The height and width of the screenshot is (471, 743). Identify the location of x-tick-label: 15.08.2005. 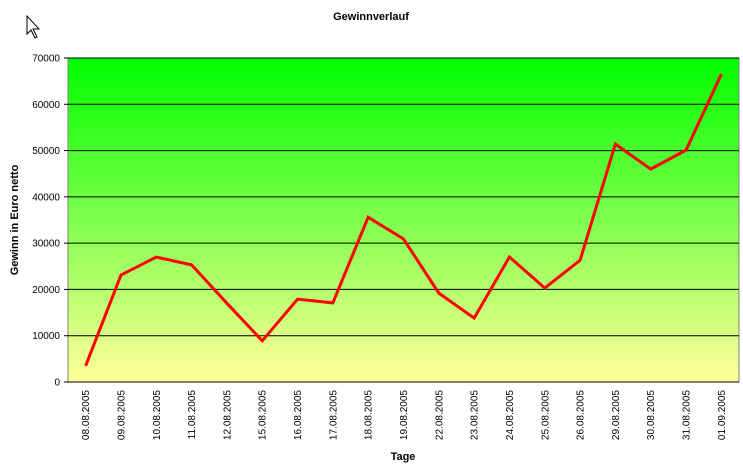
(263, 415).